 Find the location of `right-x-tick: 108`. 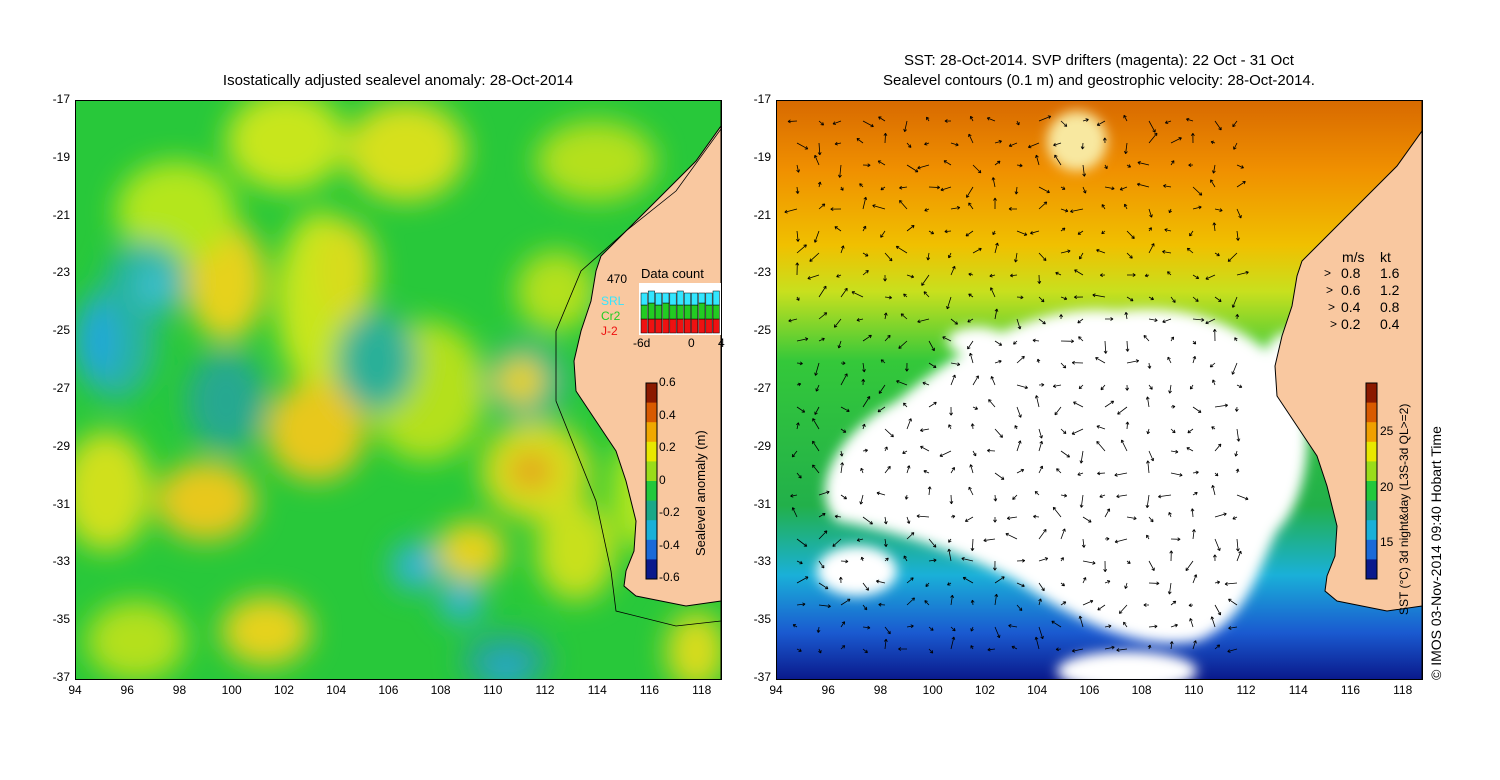

right-x-tick: 108 is located at coordinates (1141, 690).